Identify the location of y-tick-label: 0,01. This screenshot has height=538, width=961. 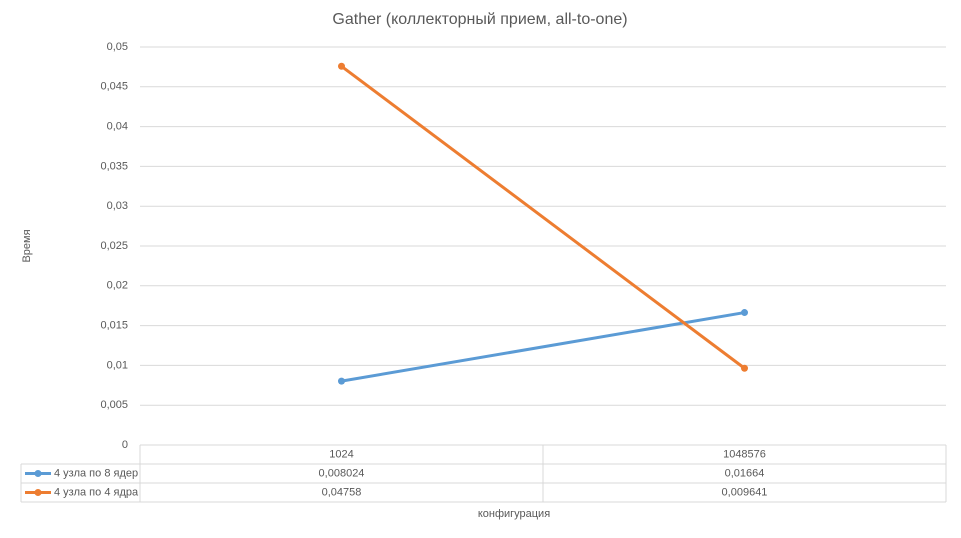
(117, 365).